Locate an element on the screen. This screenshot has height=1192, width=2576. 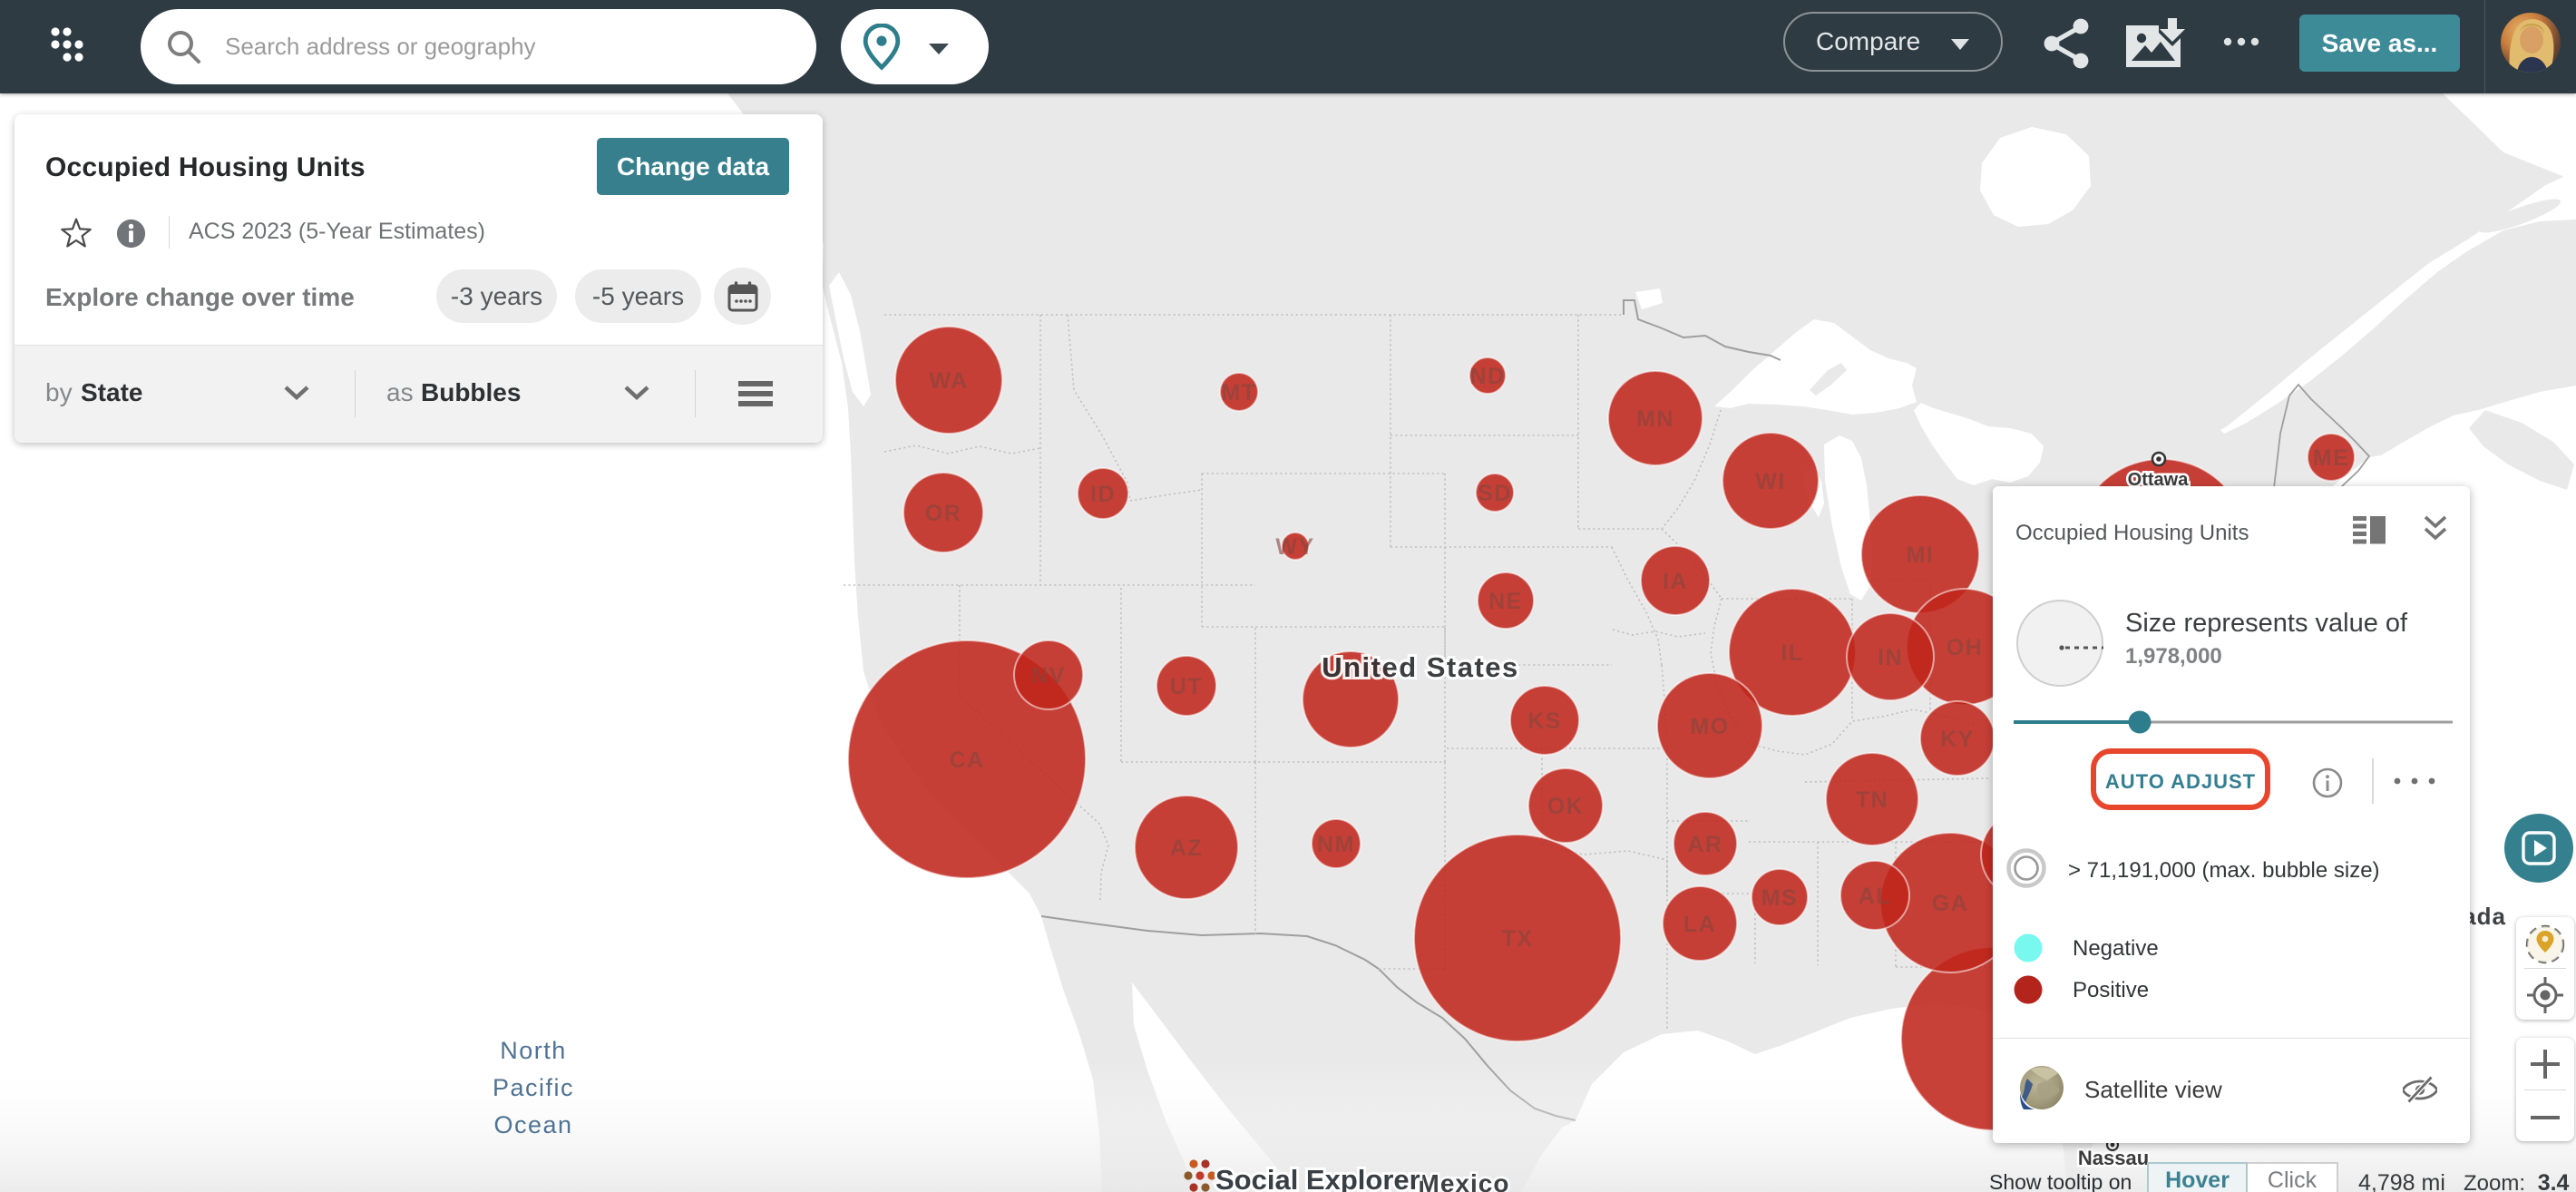
svg-text: United States is located at coordinates (1420, 667).